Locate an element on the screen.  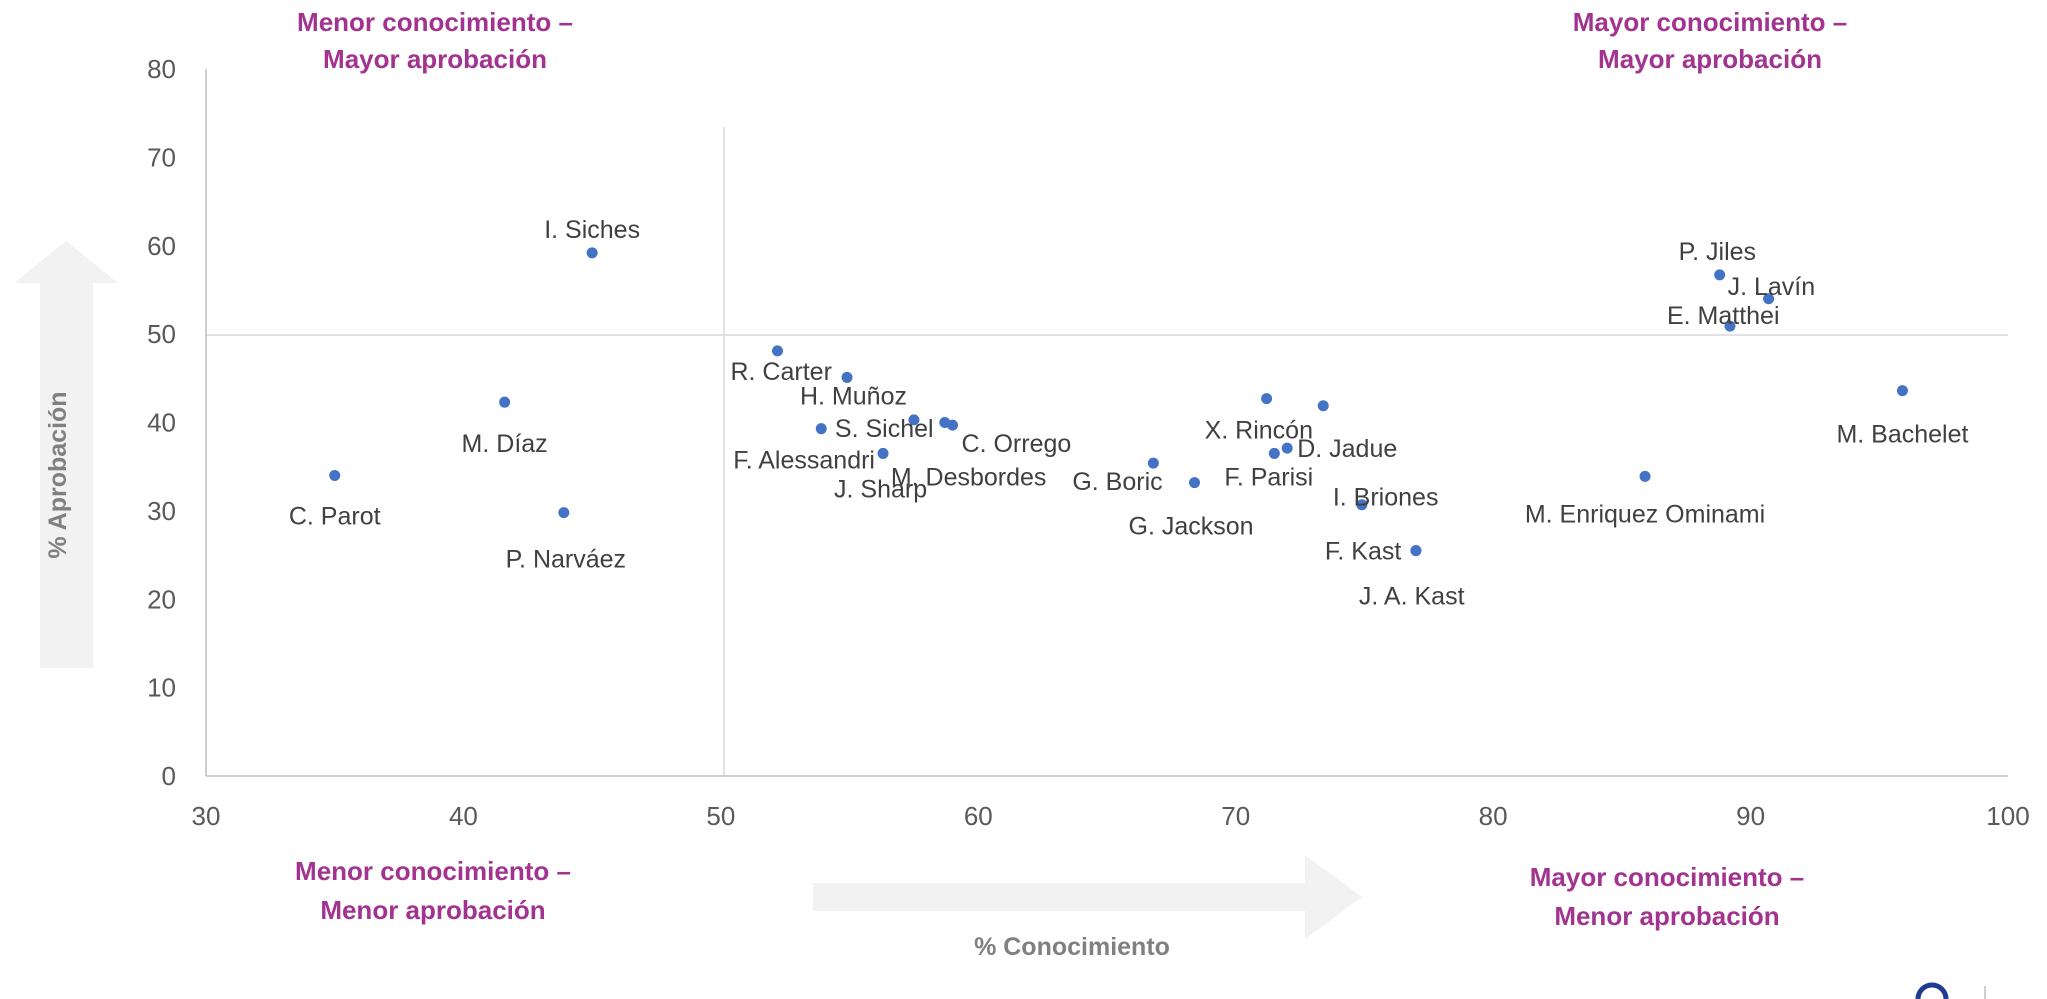
y-tick-label: 60 is located at coordinates (161, 246).